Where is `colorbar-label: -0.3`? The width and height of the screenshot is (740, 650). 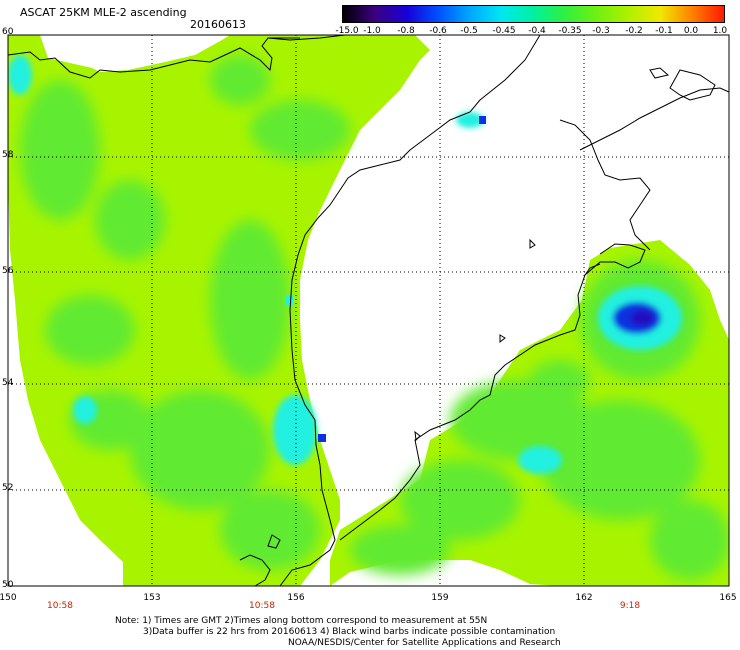 colorbar-label: -0.3 is located at coordinates (601, 31).